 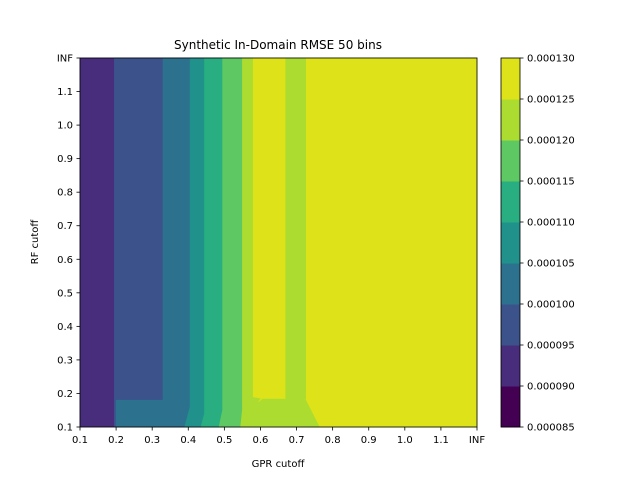 I want to click on x-tick-label: 0.3, so click(x=152, y=440).